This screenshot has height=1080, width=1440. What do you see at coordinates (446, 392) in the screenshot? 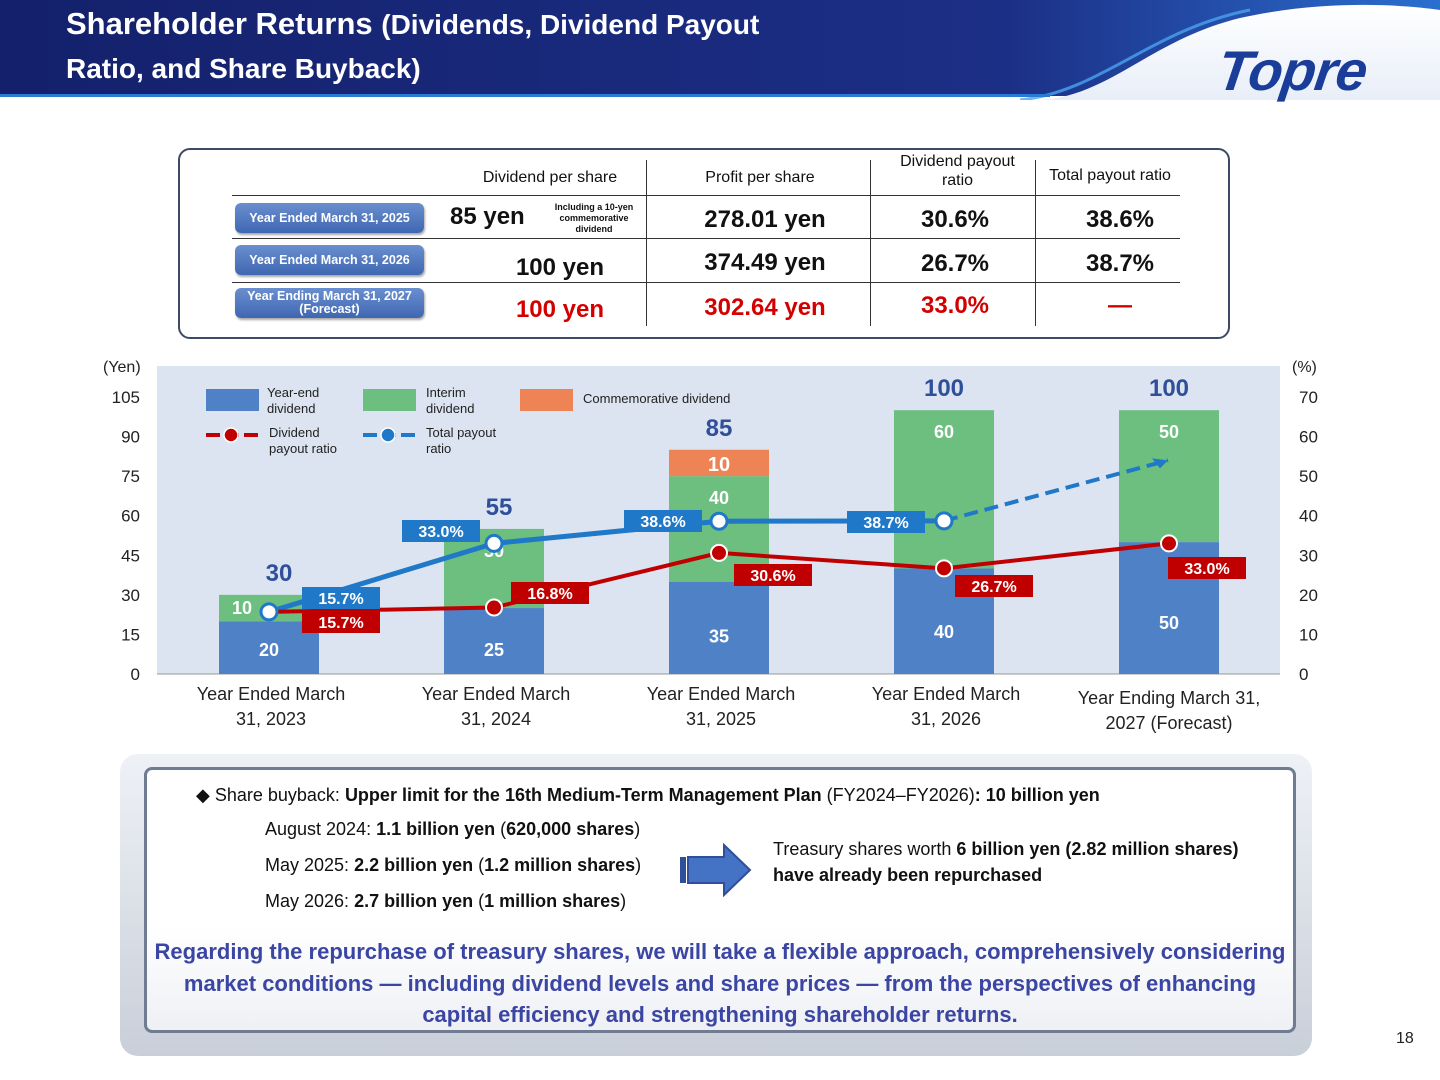
I see `legend-label: Interim` at bounding box center [446, 392].